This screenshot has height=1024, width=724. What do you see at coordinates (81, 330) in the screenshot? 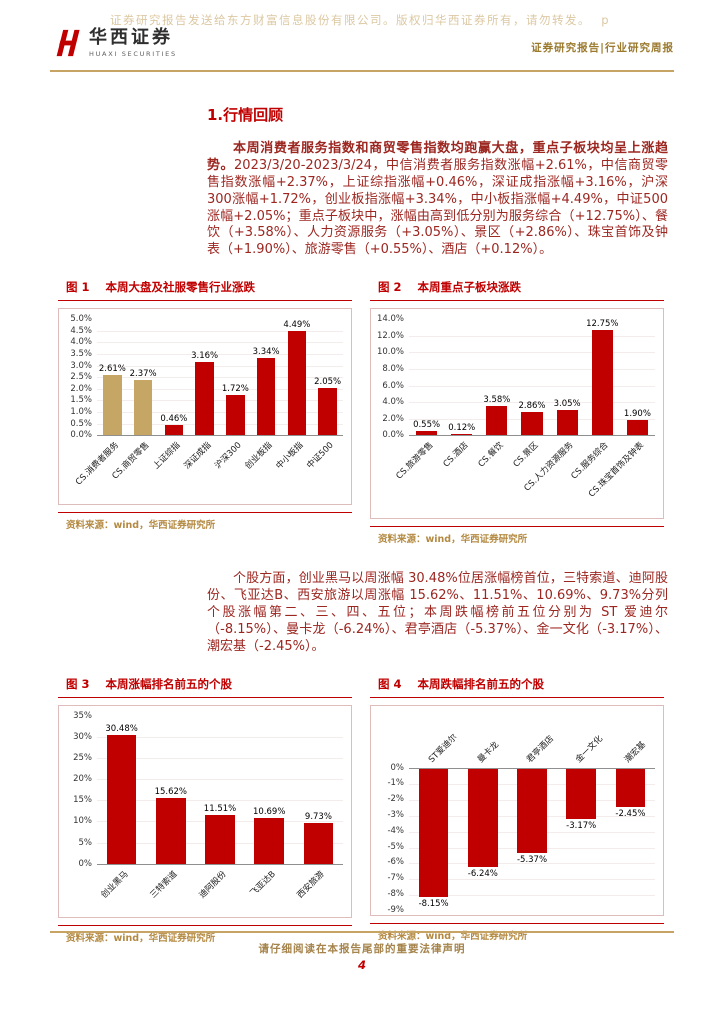
I see `y-tick-label: 4.5%` at bounding box center [81, 330].